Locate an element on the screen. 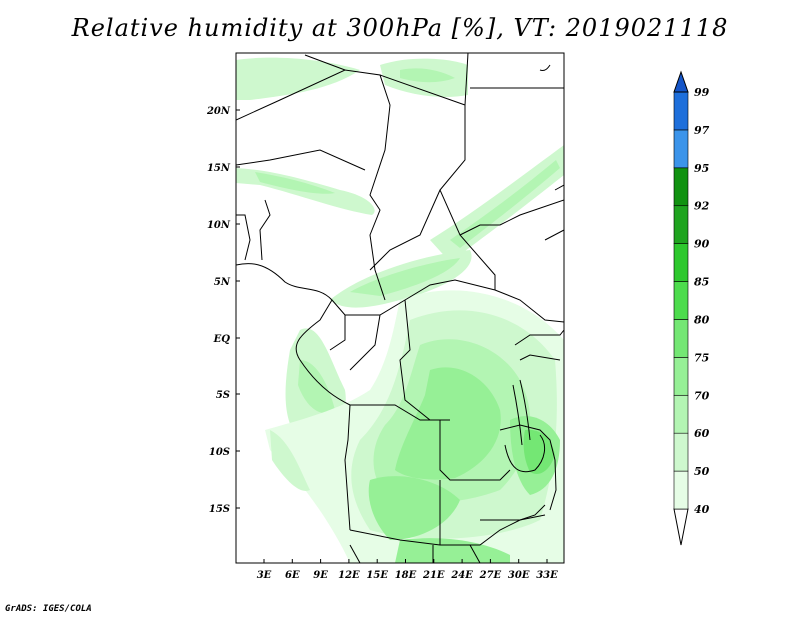  colorbar-label: 80 is located at coordinates (702, 319).